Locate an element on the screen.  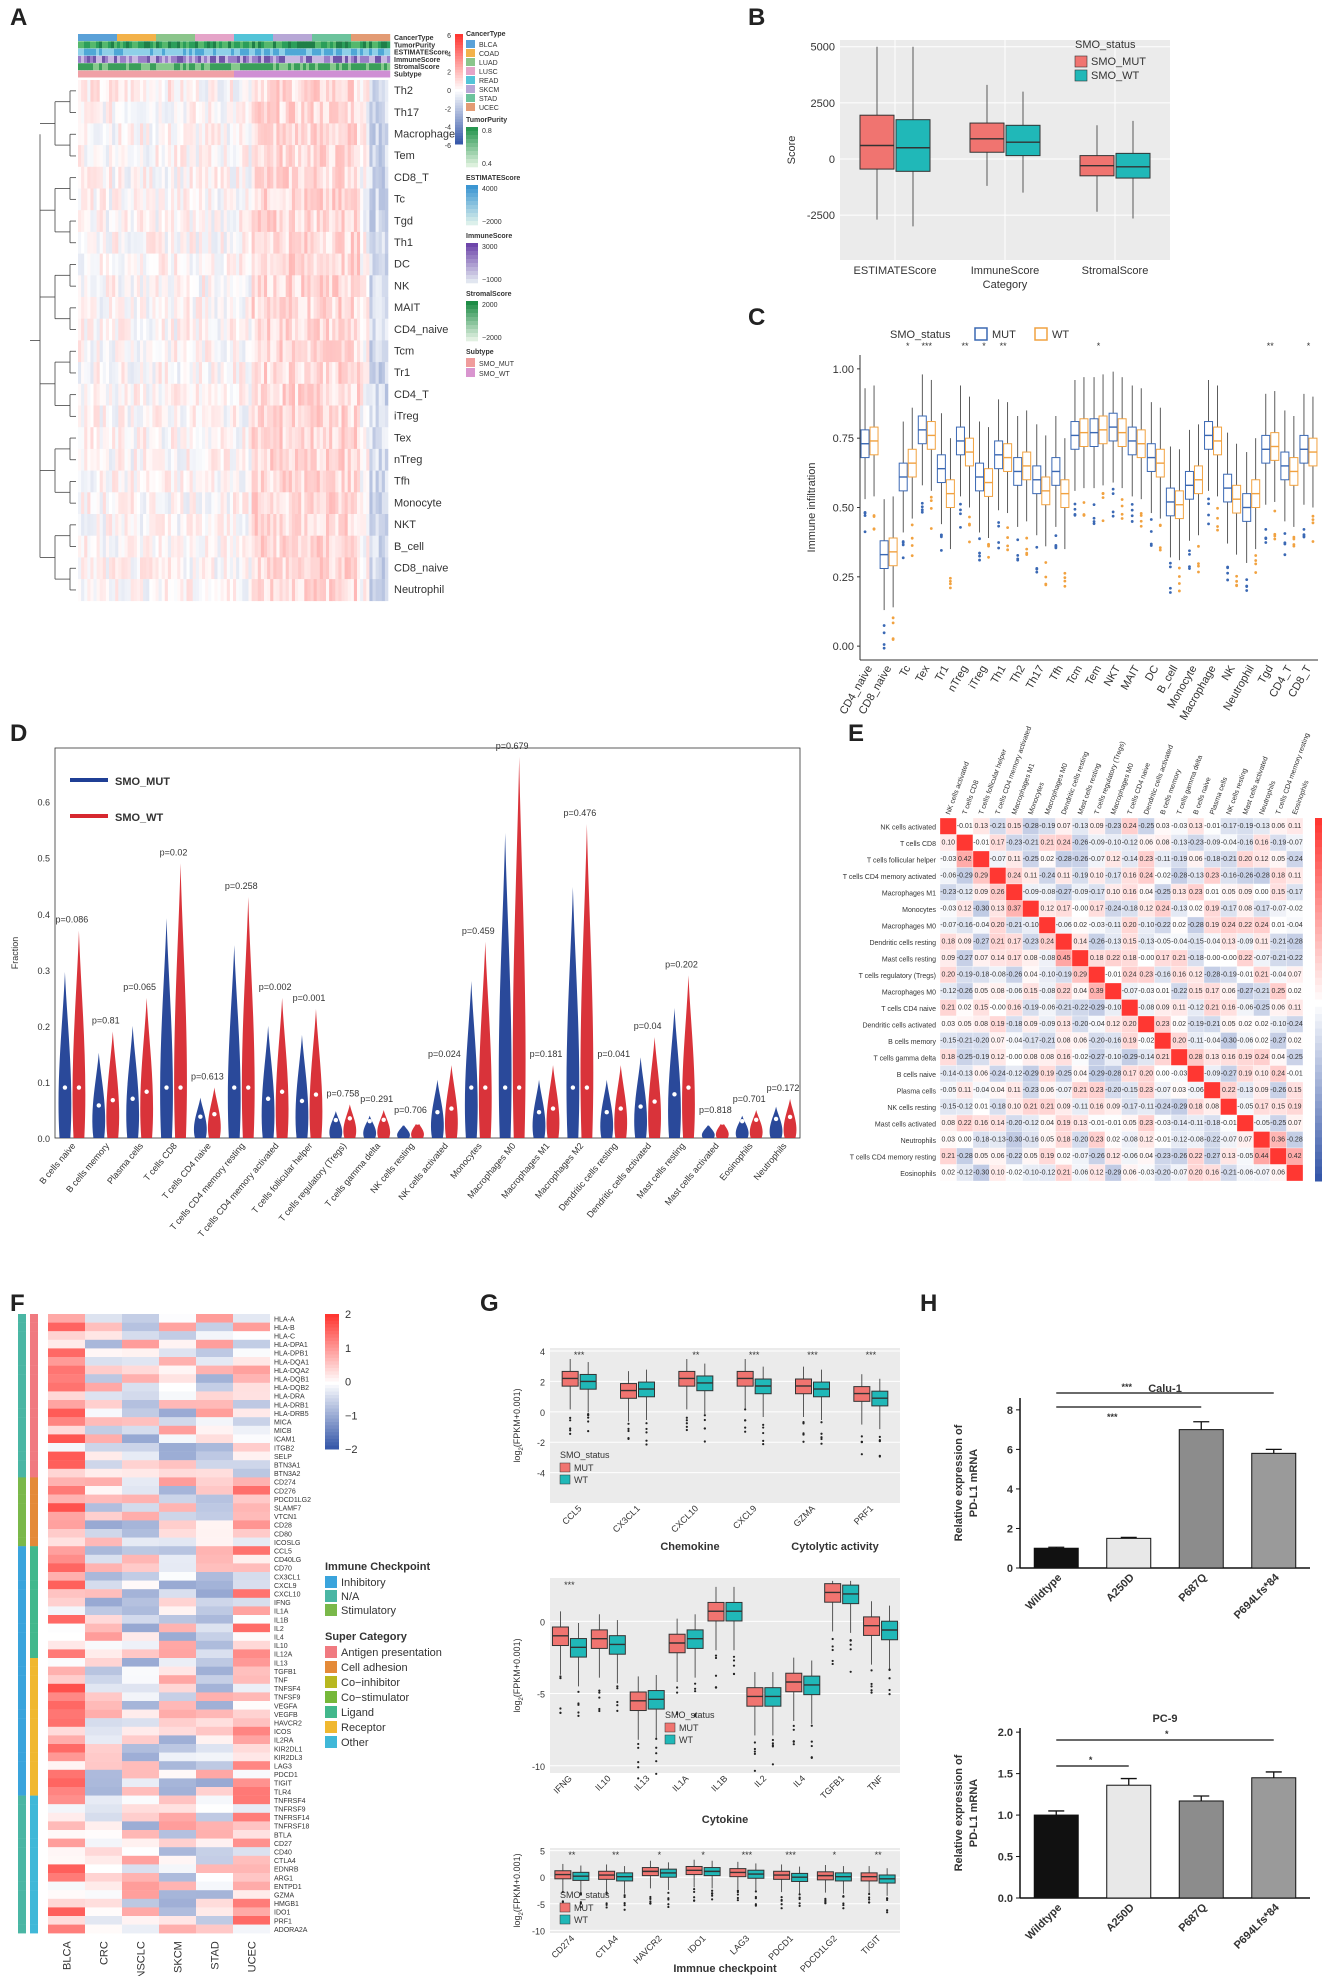
corr-value: 0.19 is located at coordinates (1245, 1074).